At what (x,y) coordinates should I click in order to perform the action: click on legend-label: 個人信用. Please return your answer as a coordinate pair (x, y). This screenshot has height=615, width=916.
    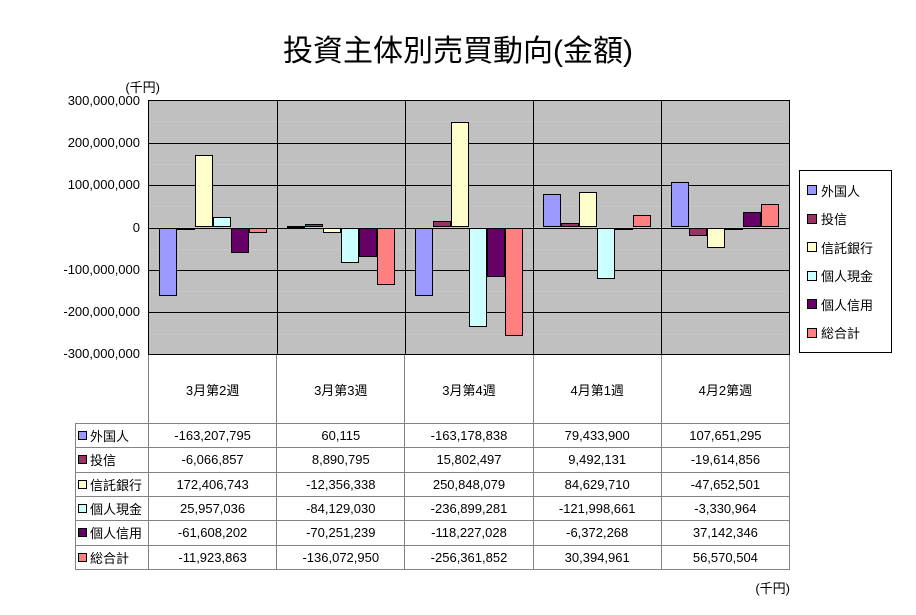
    Looking at the image, I should click on (847, 305).